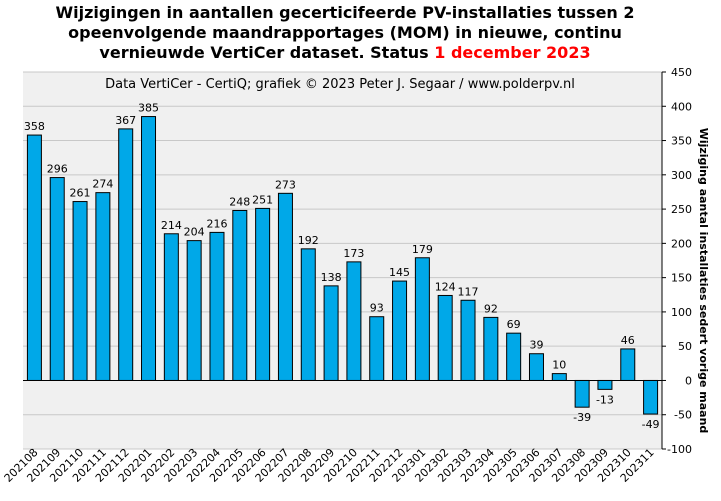 The width and height of the screenshot is (721, 501). What do you see at coordinates (683, 415) in the screenshot?
I see `y-tick-label: -50` at bounding box center [683, 415].